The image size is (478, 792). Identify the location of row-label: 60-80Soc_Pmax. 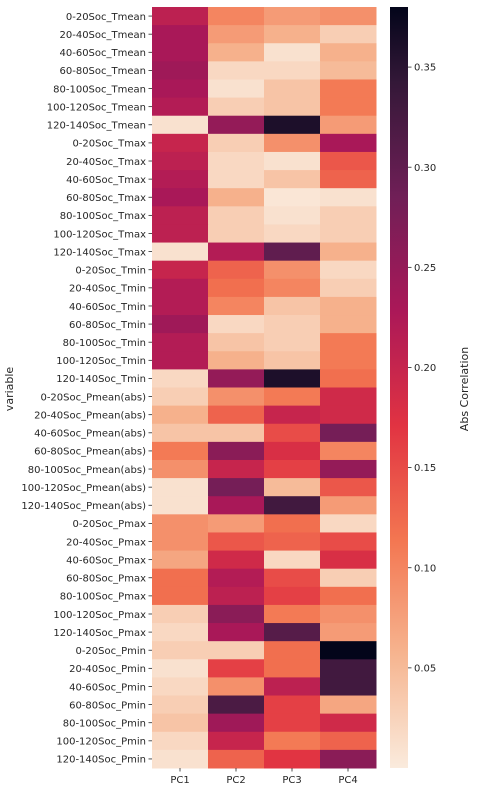
(106, 579).